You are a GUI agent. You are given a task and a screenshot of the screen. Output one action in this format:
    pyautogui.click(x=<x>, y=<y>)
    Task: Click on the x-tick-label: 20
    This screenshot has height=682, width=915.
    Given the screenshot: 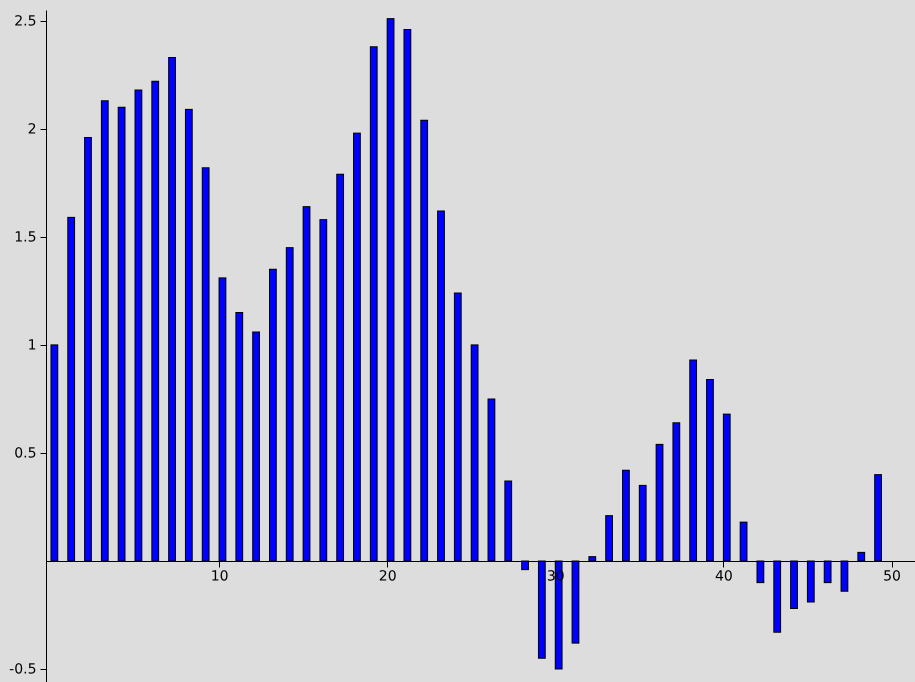 What is the action you would take?
    pyautogui.click(x=387, y=576)
    